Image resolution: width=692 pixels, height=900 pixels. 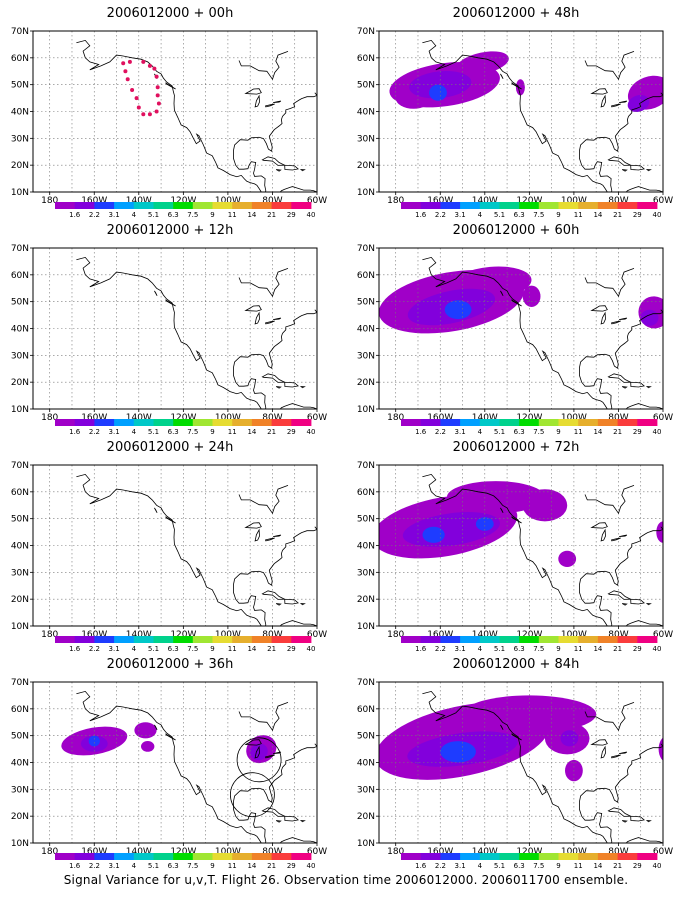 I want to click on verification-circles, so click(x=256, y=777).